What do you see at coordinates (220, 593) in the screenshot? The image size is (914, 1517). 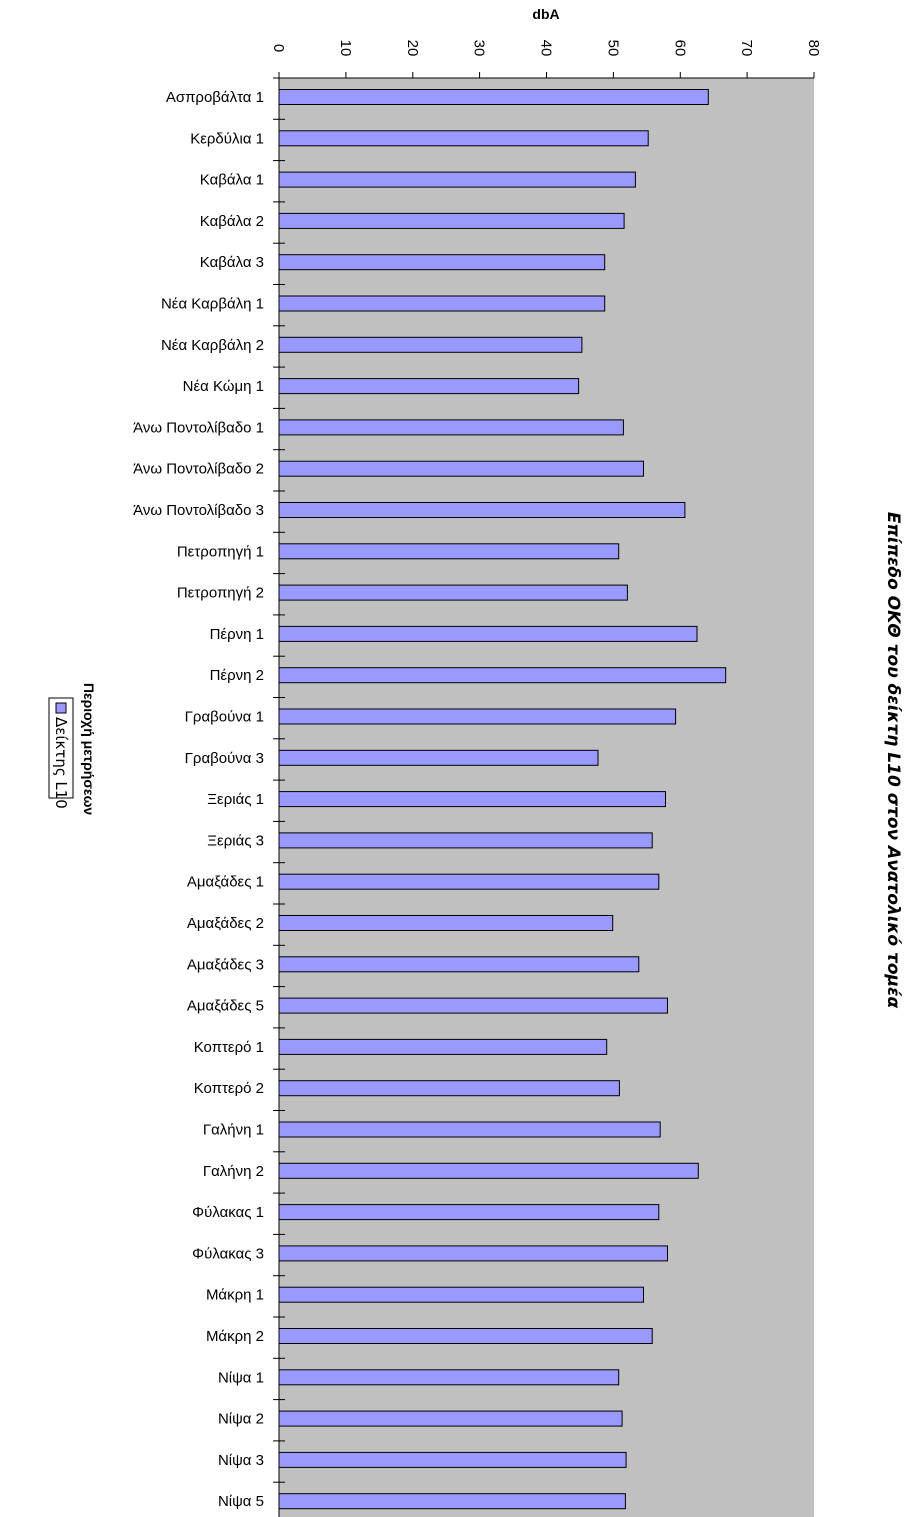 I see `category-label: Πετροπηγή 2` at bounding box center [220, 593].